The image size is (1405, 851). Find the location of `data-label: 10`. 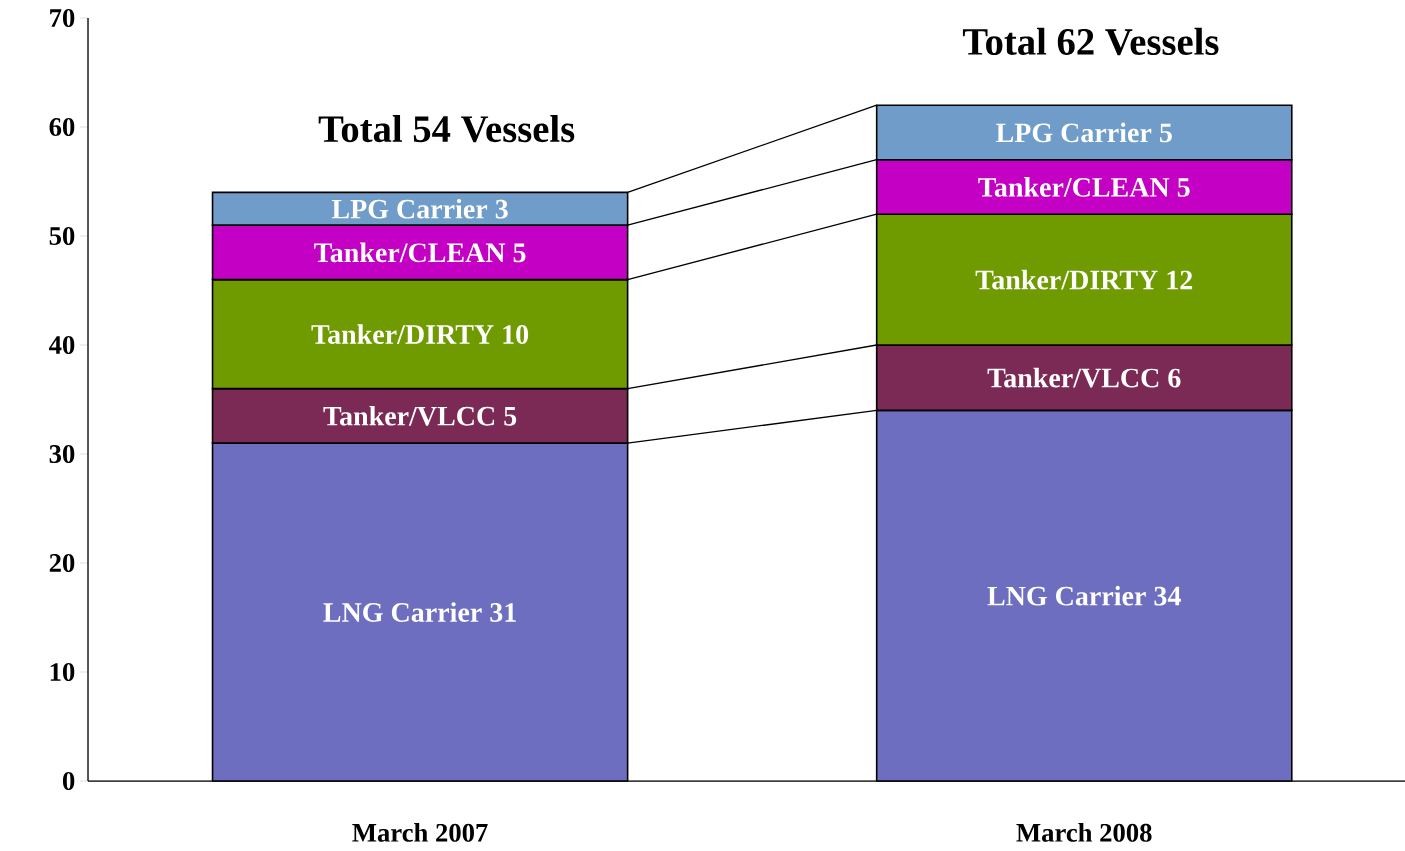

data-label: 10 is located at coordinates (516, 334).